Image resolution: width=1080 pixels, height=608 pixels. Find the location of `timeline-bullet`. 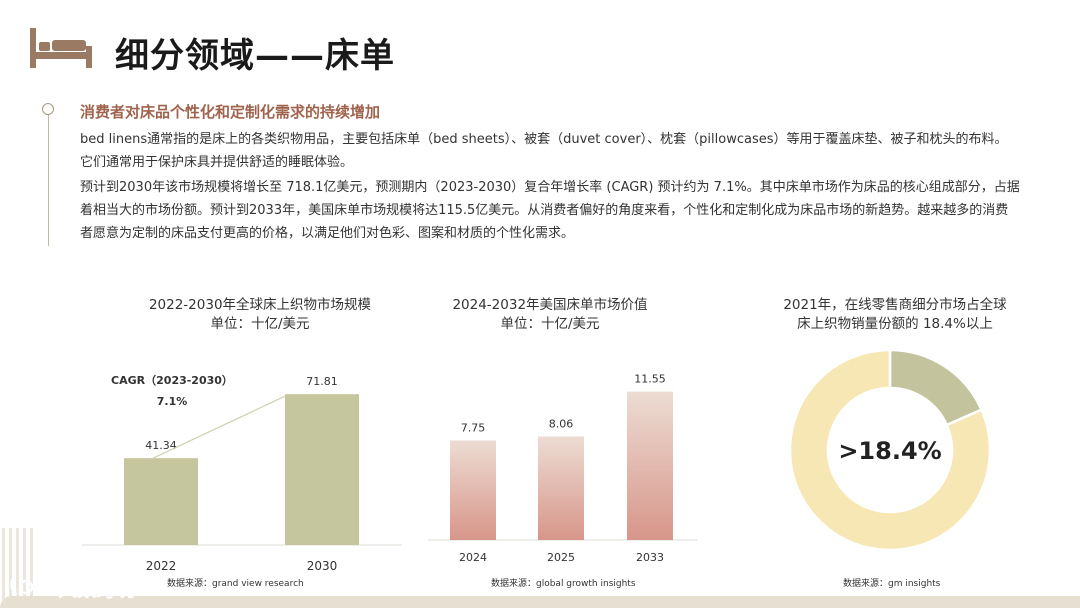

timeline-bullet is located at coordinates (48, 109).